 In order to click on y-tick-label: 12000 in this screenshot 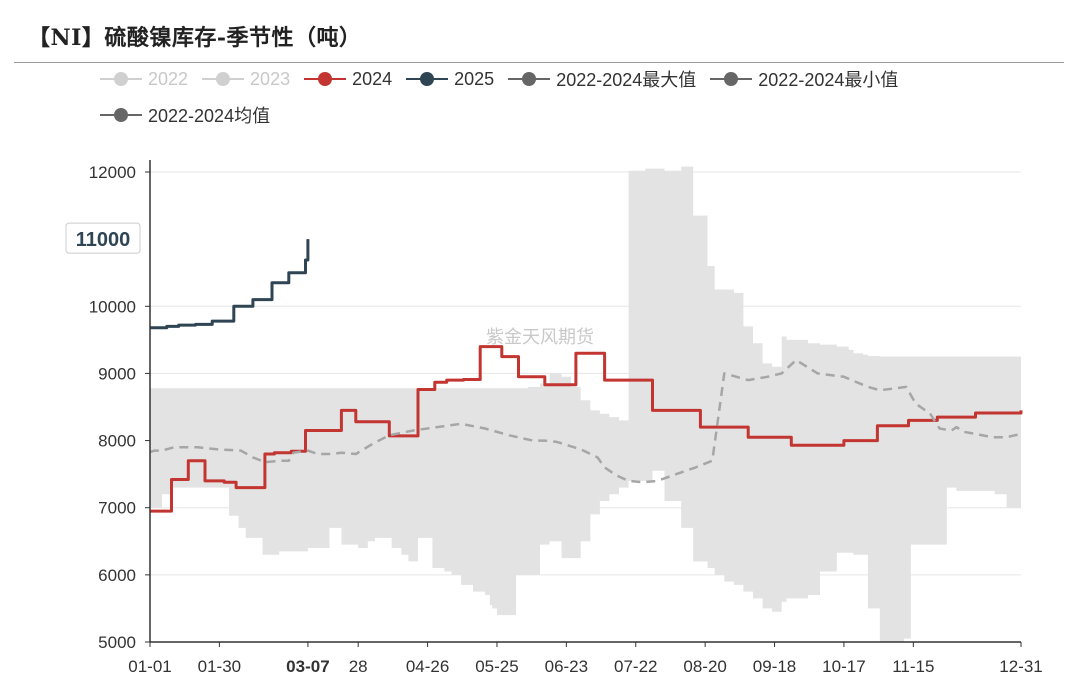, I will do `click(112, 172)`.